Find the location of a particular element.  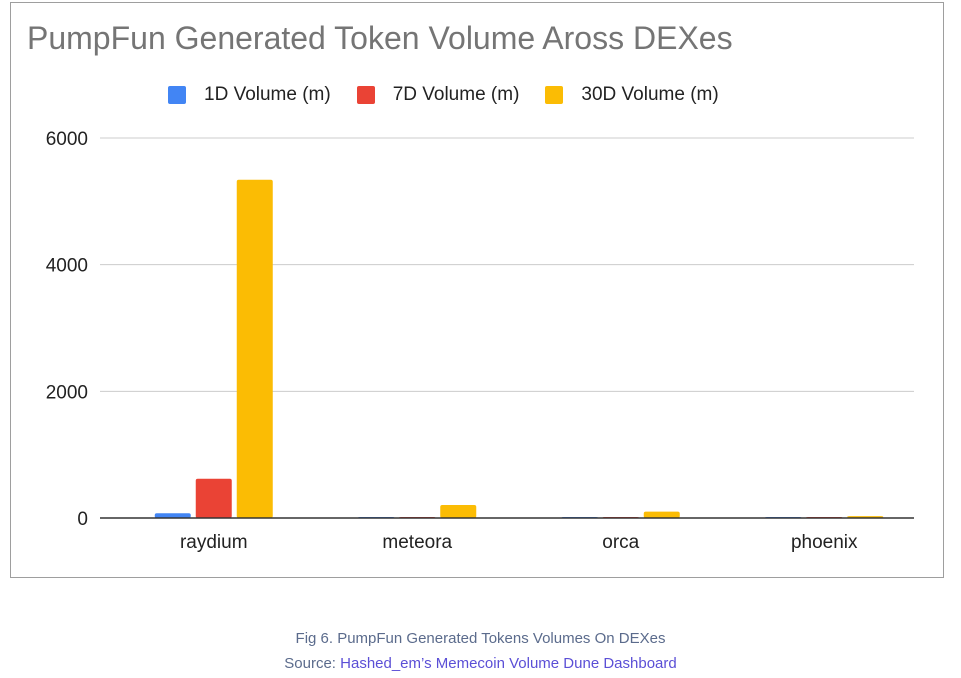

x-tick-label: phoenix is located at coordinates (824, 542).